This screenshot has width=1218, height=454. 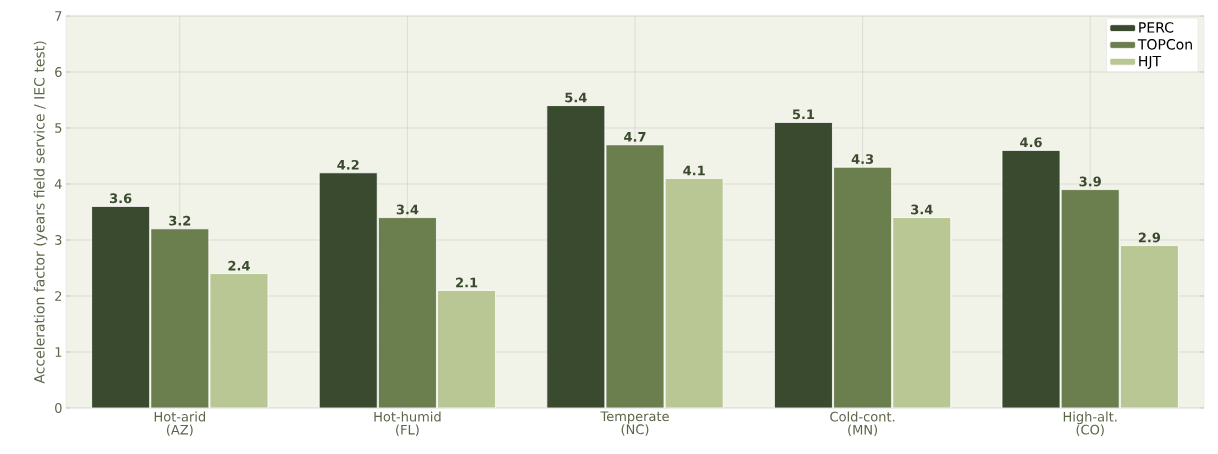 What do you see at coordinates (179, 424) in the screenshot?
I see `x-tick-label: Hot-arid (AZ)` at bounding box center [179, 424].